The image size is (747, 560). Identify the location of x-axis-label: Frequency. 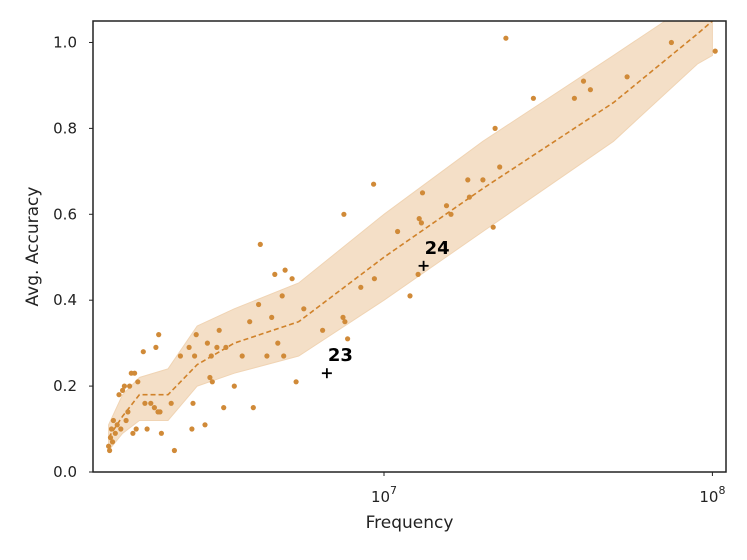
(410, 523).